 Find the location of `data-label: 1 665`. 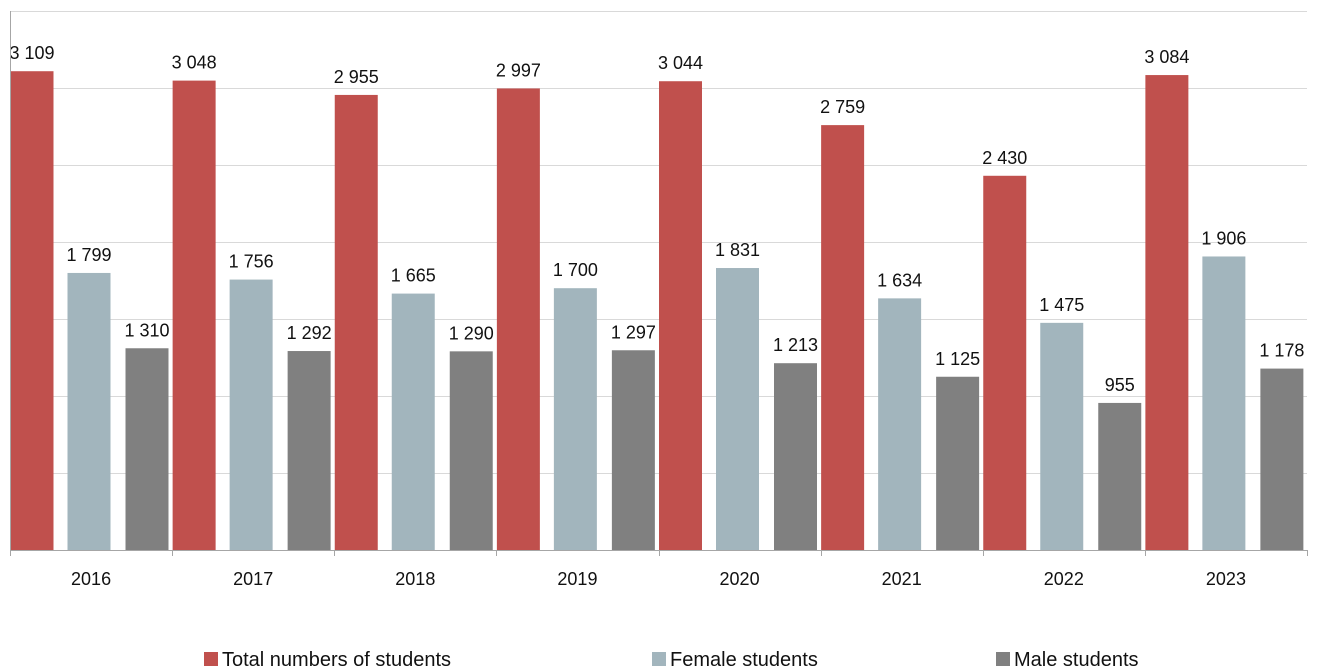

data-label: 1 665 is located at coordinates (413, 276).